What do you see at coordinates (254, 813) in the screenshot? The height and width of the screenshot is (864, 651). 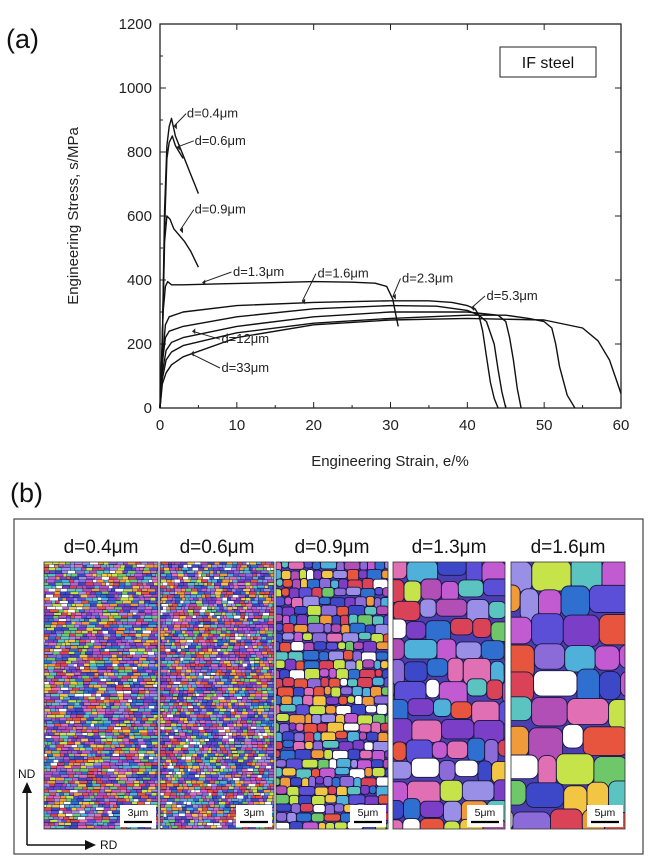 I see `scale-bar-label: 3μm` at bounding box center [254, 813].